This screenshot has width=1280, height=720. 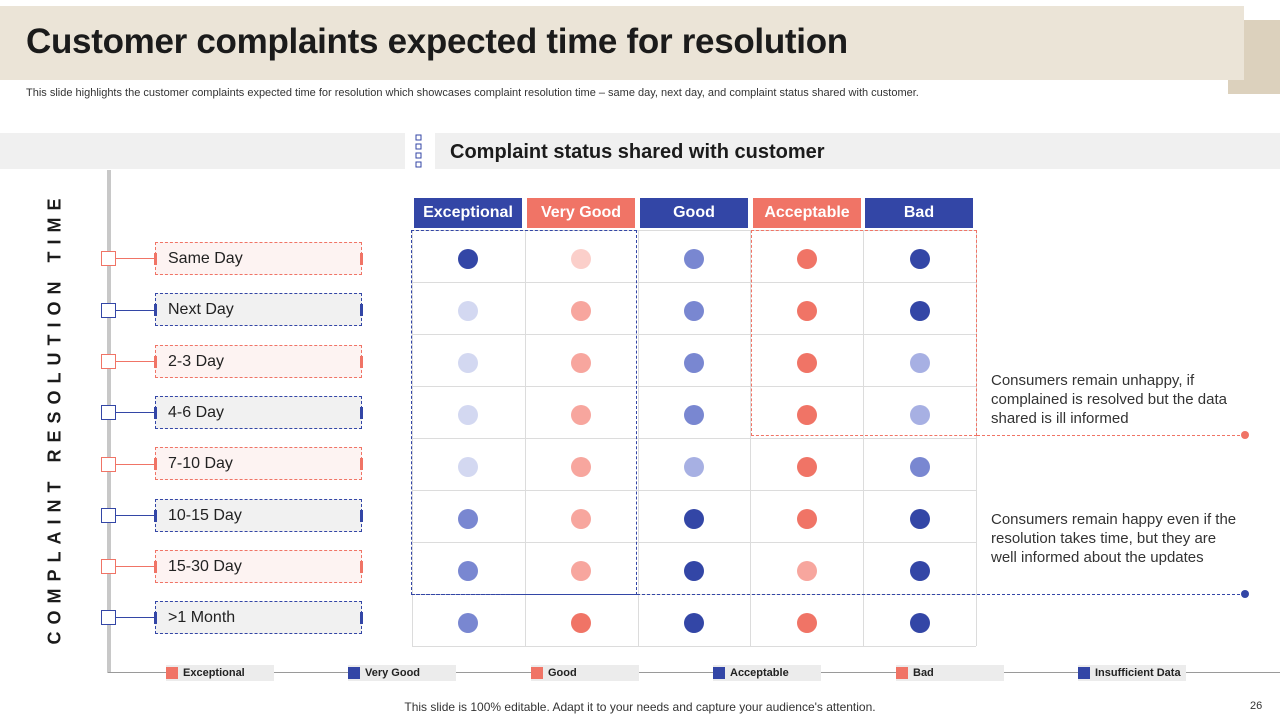 I want to click on row-label-text: 4-6 Day, so click(x=196, y=412).